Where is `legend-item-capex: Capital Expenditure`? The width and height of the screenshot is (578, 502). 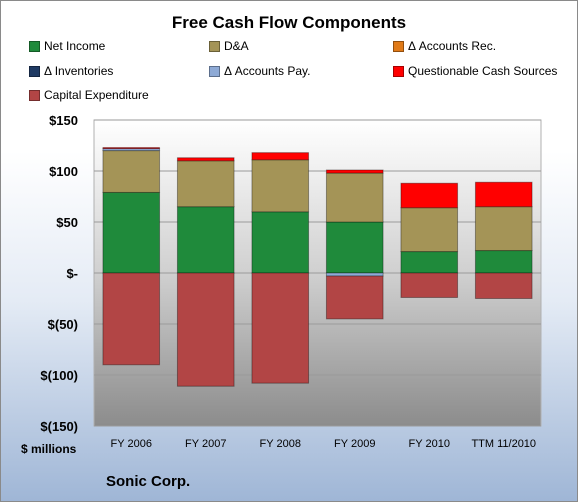 legend-item-capex: Capital Expenditure is located at coordinates (89, 95).